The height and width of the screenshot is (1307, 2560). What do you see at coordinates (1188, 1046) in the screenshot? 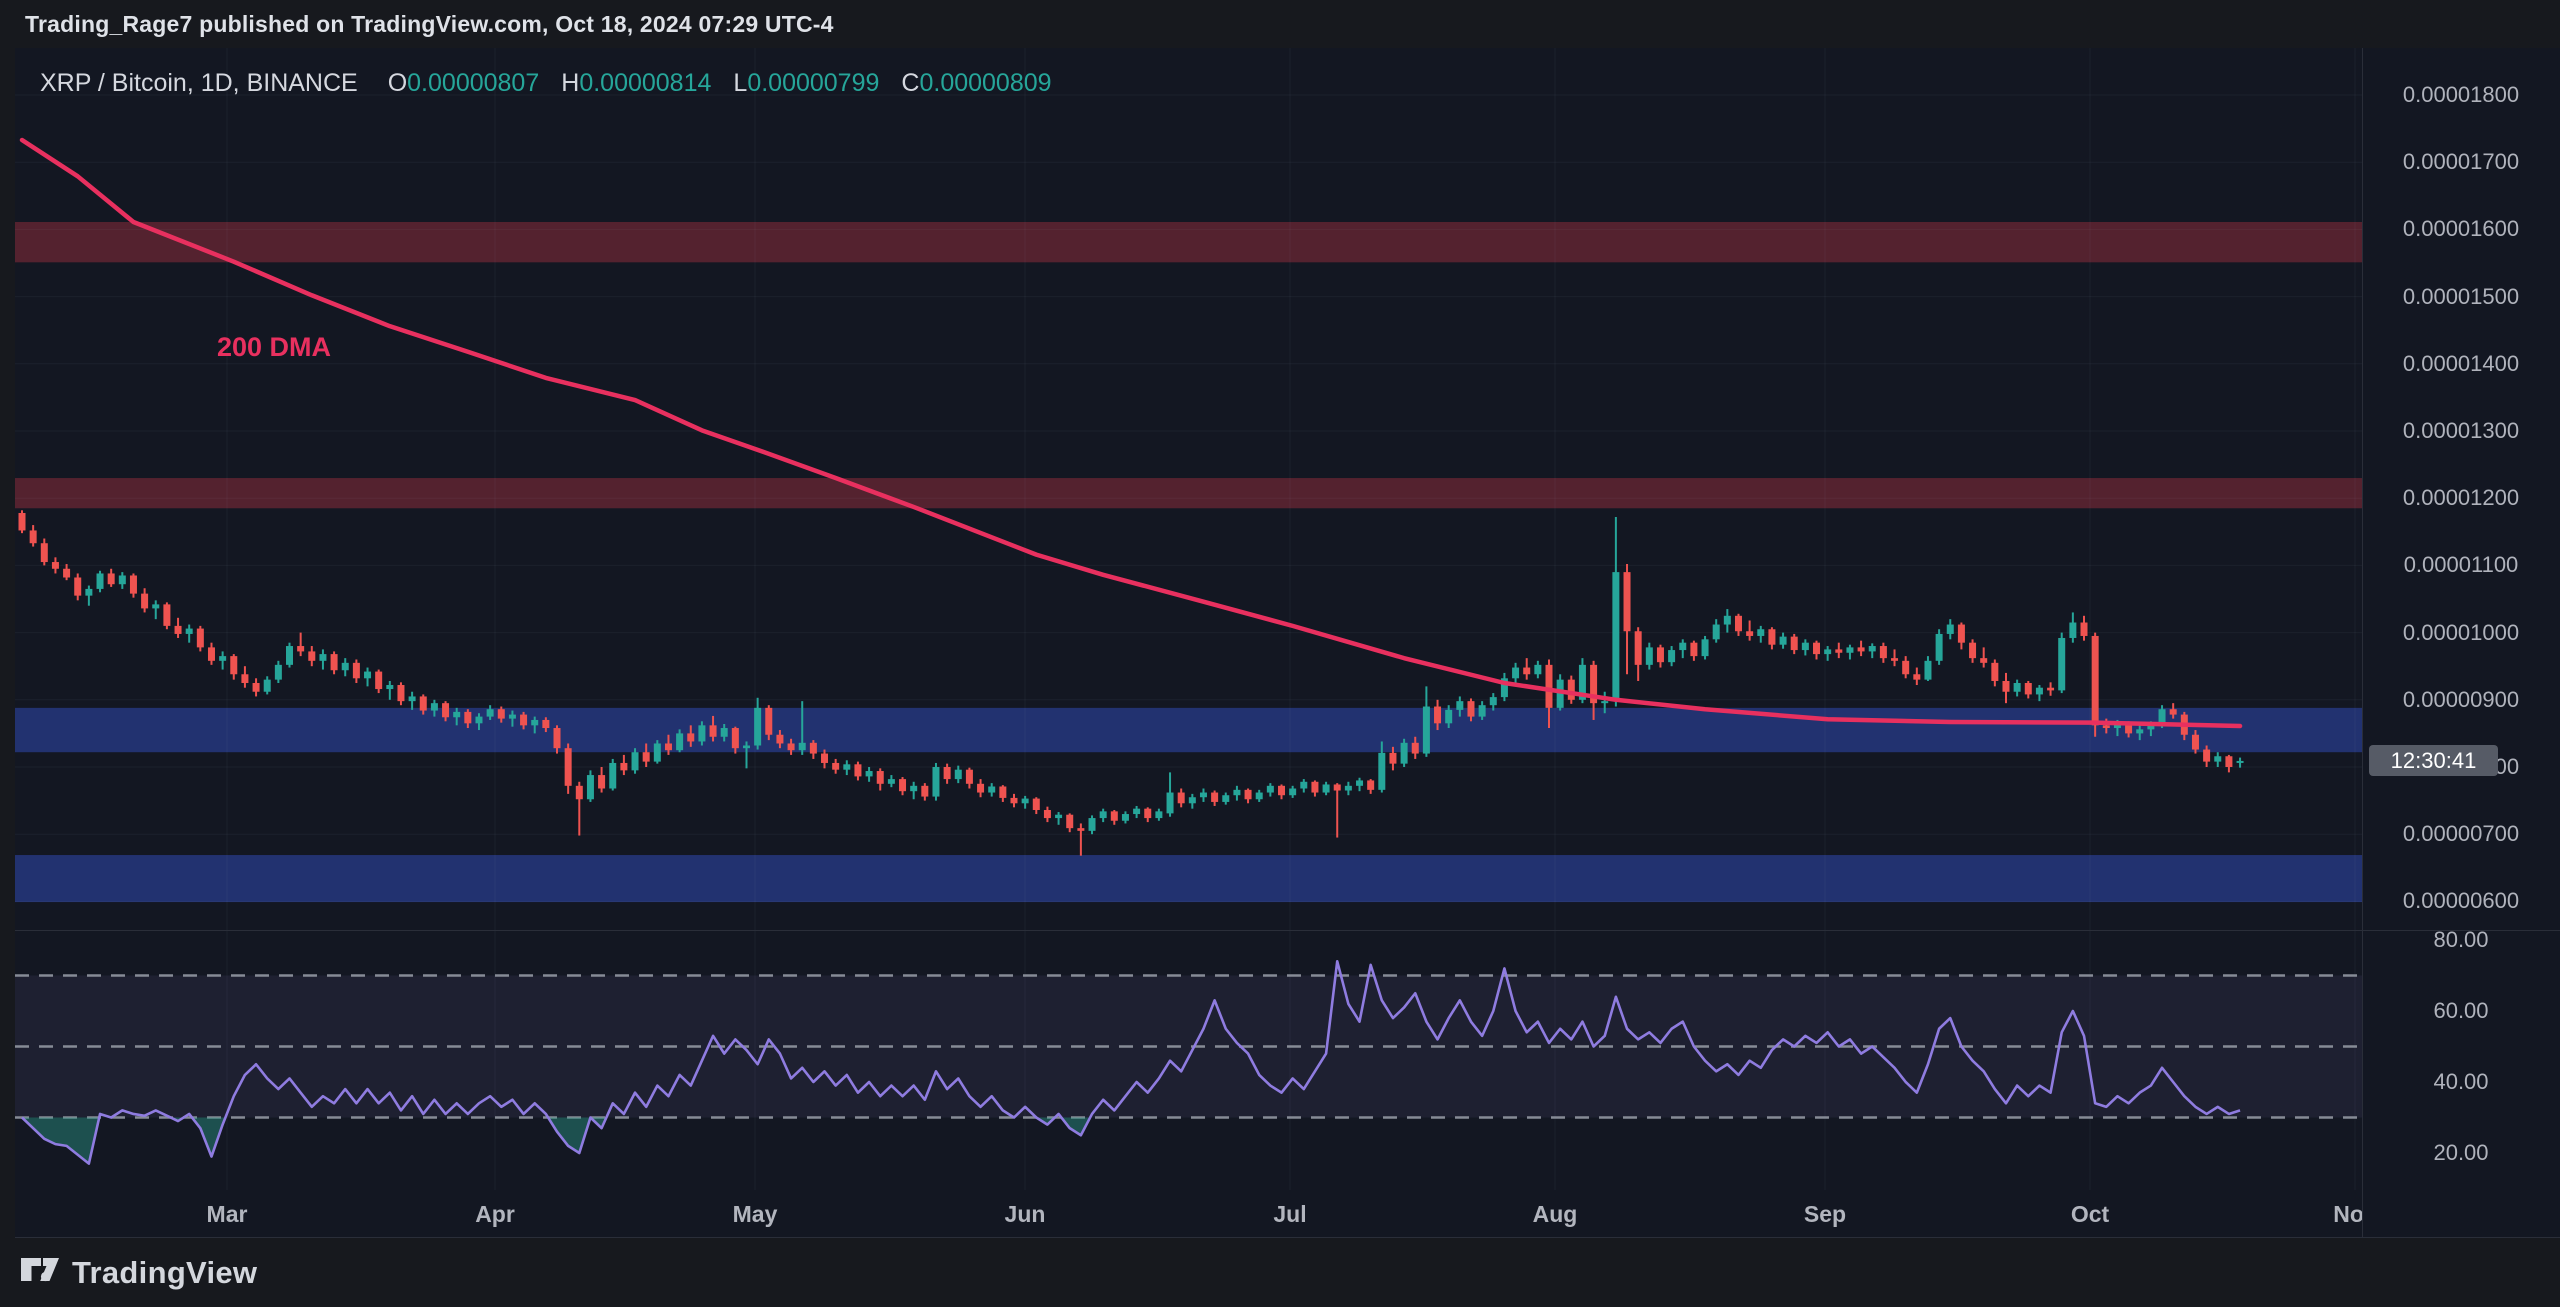
I see `rsi-levels` at bounding box center [1188, 1046].